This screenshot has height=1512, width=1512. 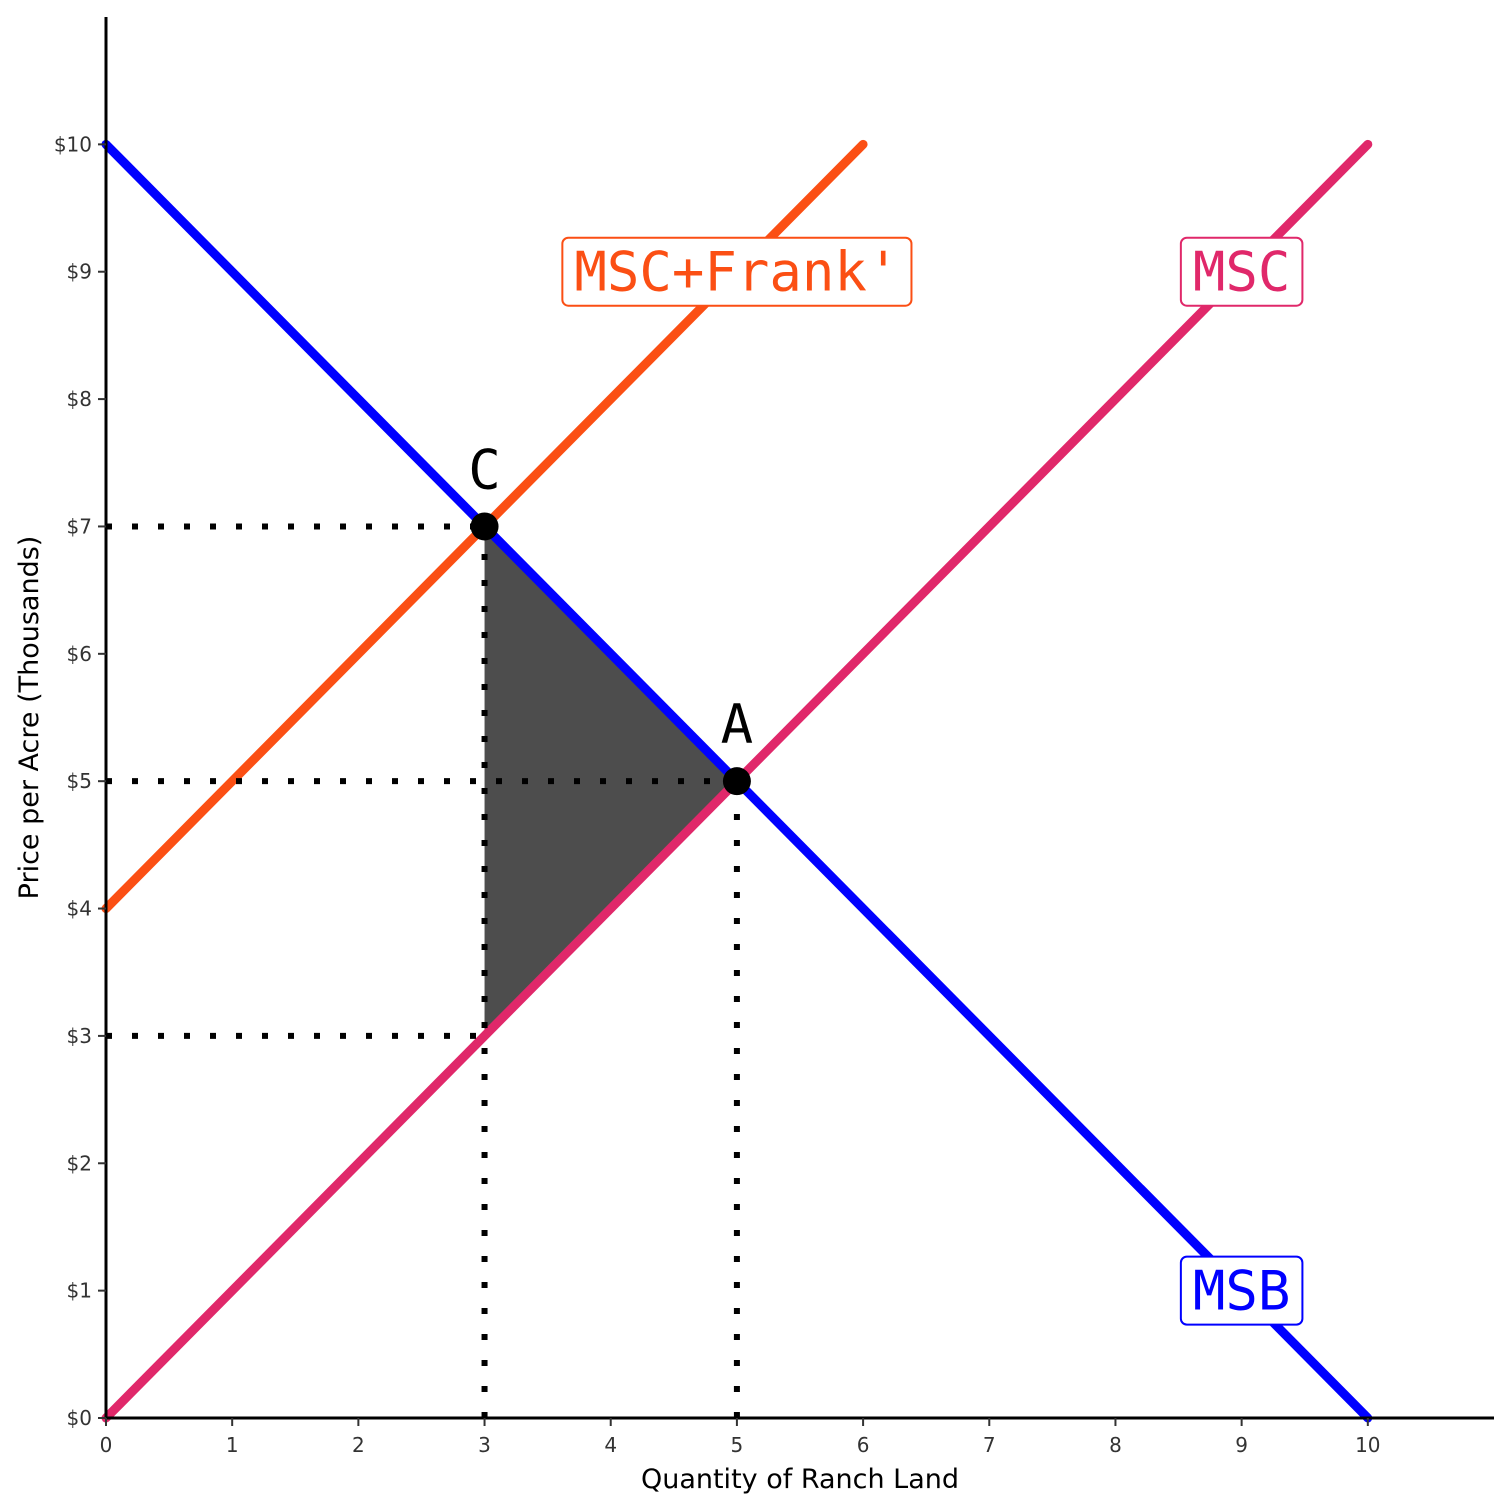 What do you see at coordinates (79, 526) in the screenshot?
I see `y-tick-label: $7` at bounding box center [79, 526].